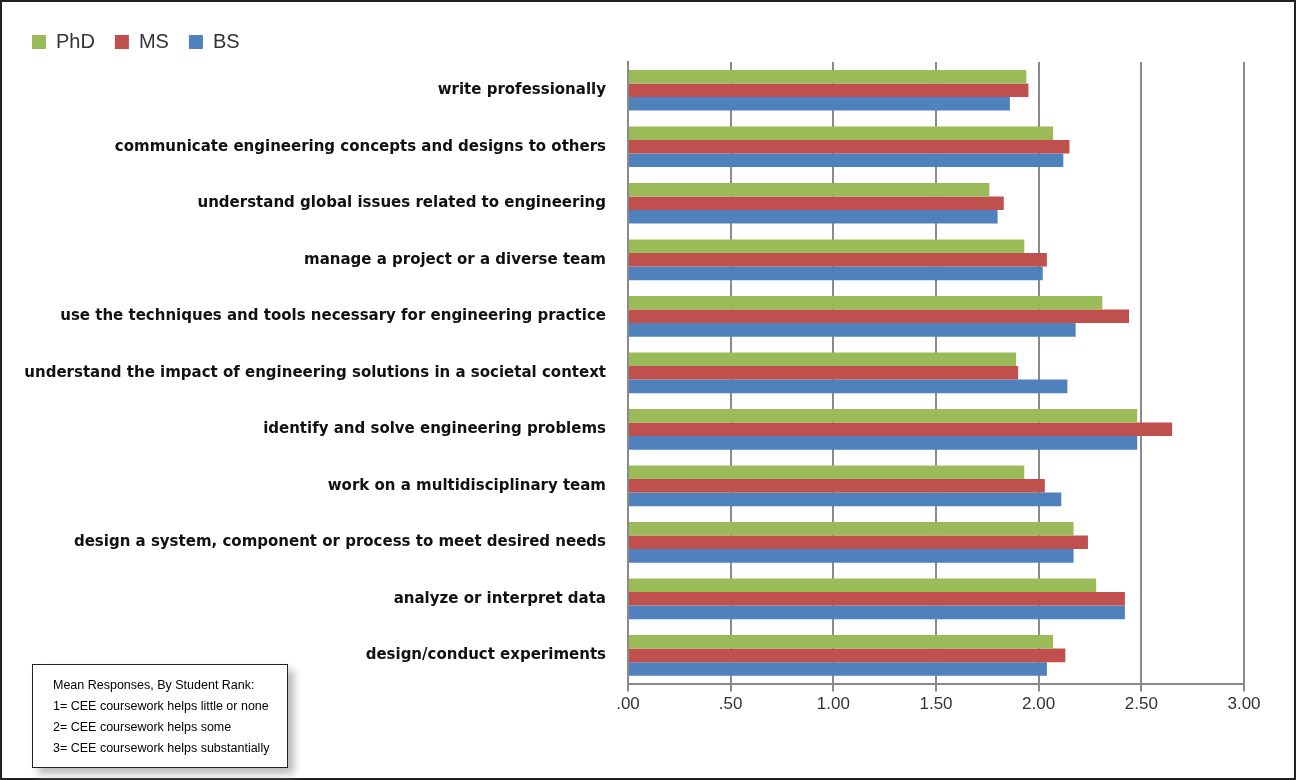 Image resolution: width=1296 pixels, height=780 pixels. What do you see at coordinates (936, 704) in the screenshot?
I see `x-tick-label: 1.50` at bounding box center [936, 704].